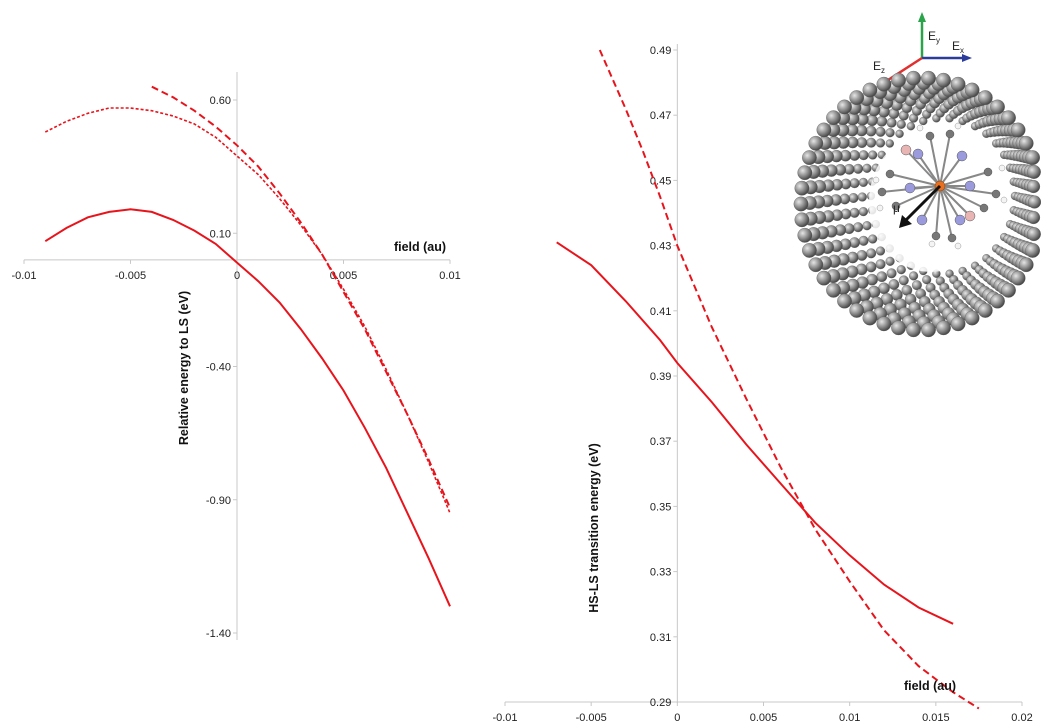  I want to click on dipole-arrow, so click(923, 203).